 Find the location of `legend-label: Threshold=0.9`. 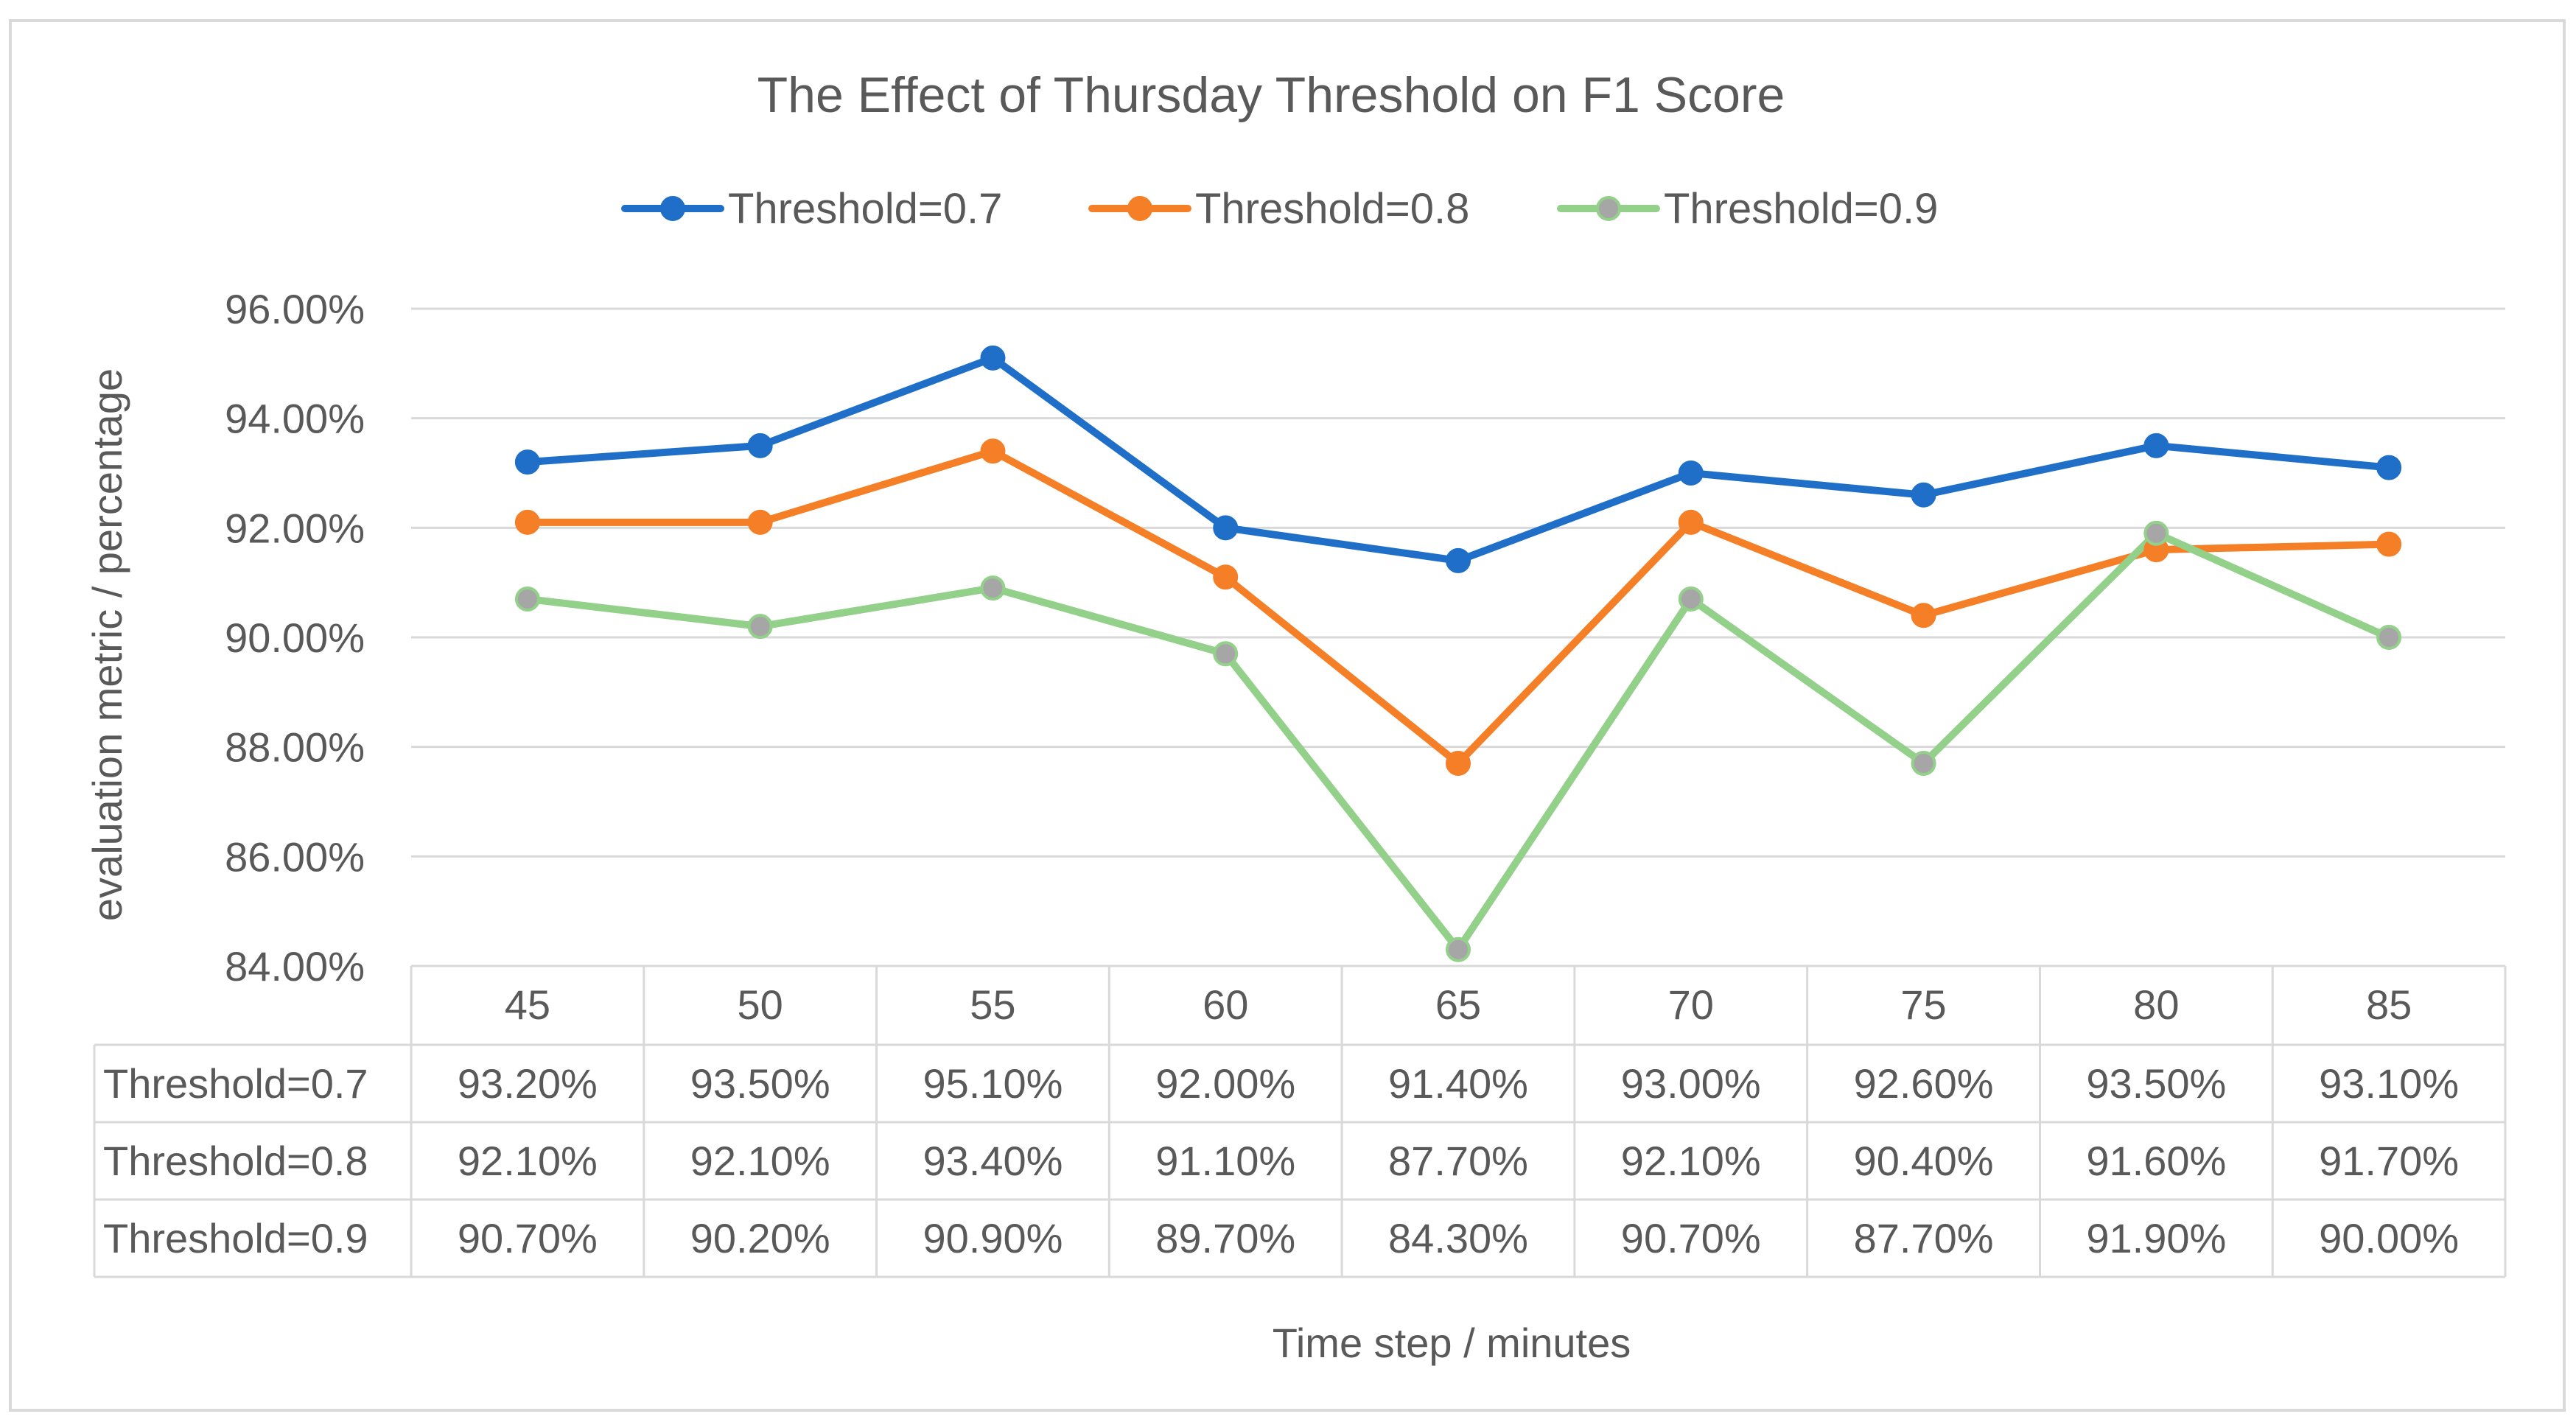

legend-label: Threshold=0.9 is located at coordinates (1801, 209).